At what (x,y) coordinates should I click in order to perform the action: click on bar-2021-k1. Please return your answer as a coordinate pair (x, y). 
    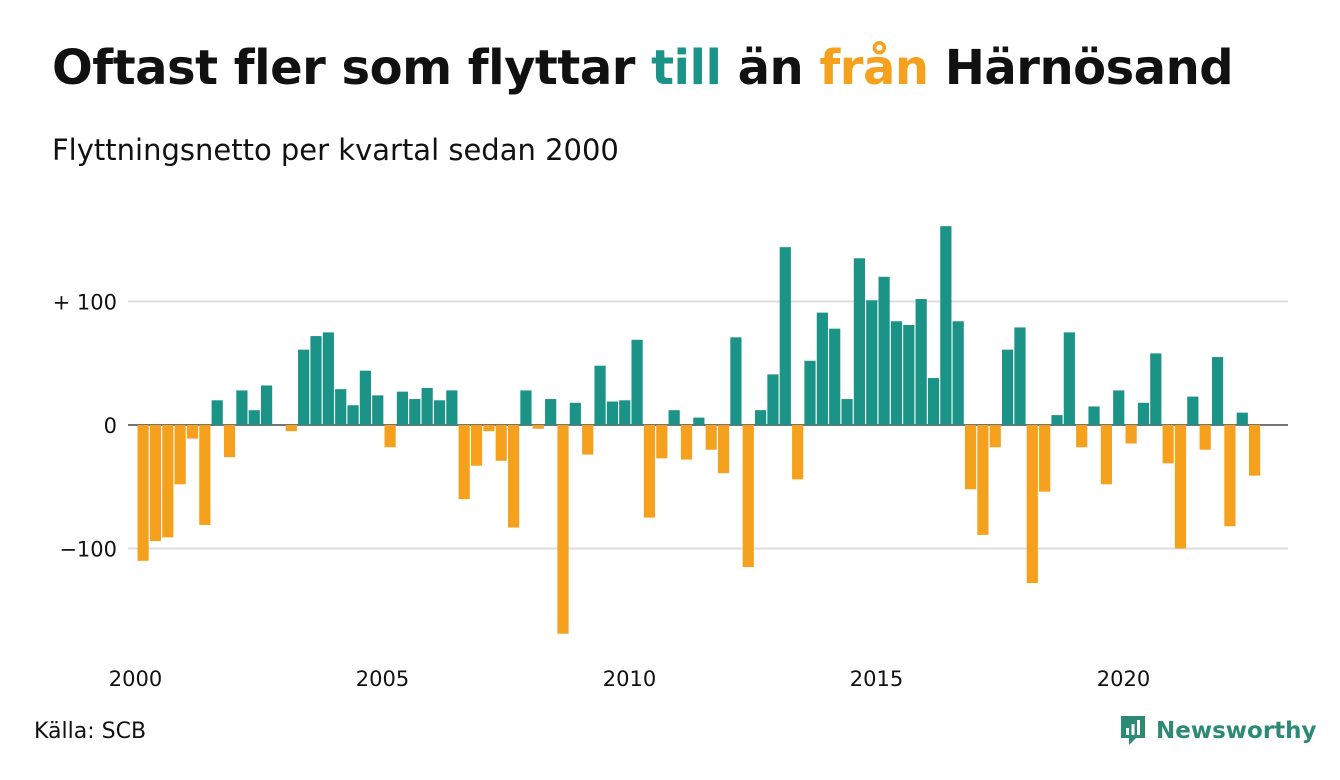
    Looking at the image, I should click on (1180, 487).